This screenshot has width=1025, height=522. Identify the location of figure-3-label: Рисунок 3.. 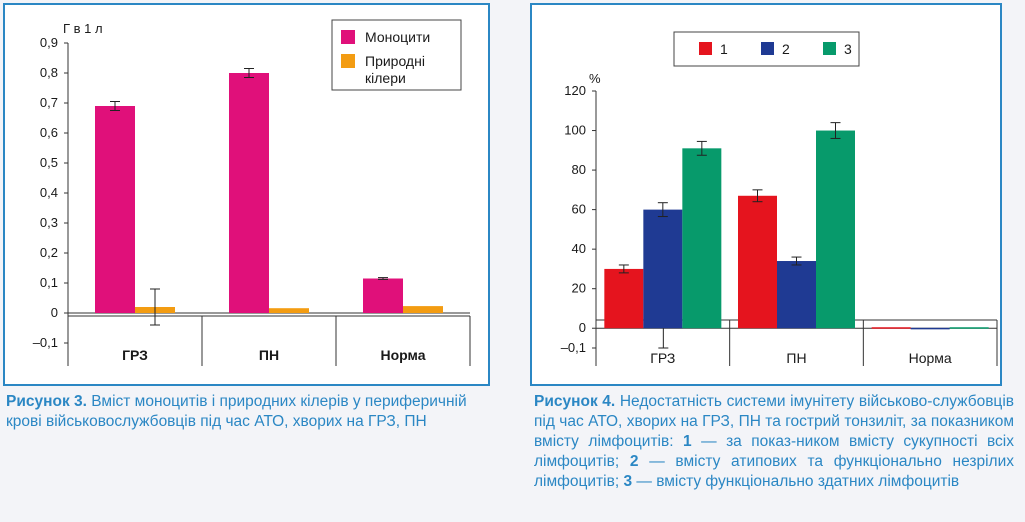
(46, 401).